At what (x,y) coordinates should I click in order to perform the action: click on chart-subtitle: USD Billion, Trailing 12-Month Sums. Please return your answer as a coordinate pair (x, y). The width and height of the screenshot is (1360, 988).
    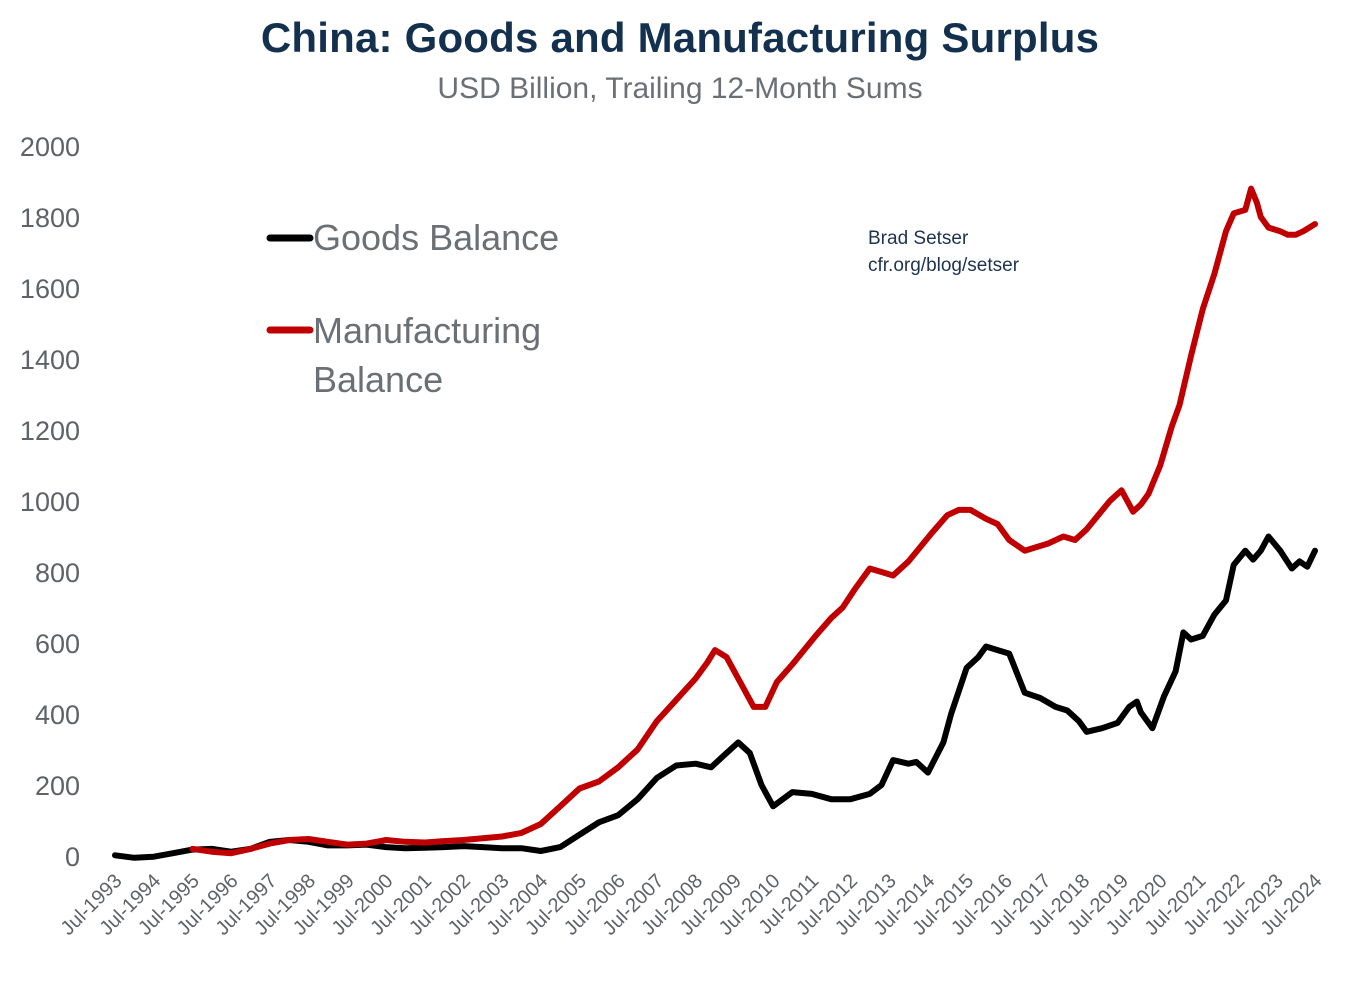
    Looking at the image, I should click on (680, 88).